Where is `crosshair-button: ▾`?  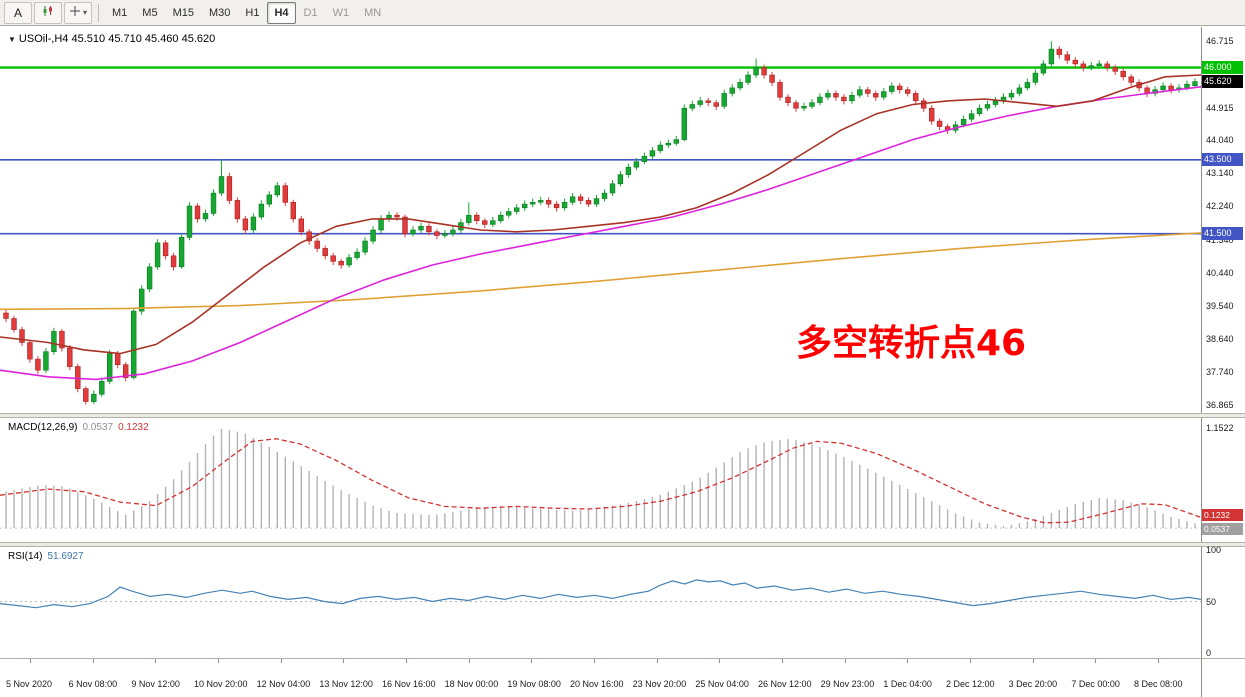
crosshair-button: ▾ is located at coordinates (78, 12).